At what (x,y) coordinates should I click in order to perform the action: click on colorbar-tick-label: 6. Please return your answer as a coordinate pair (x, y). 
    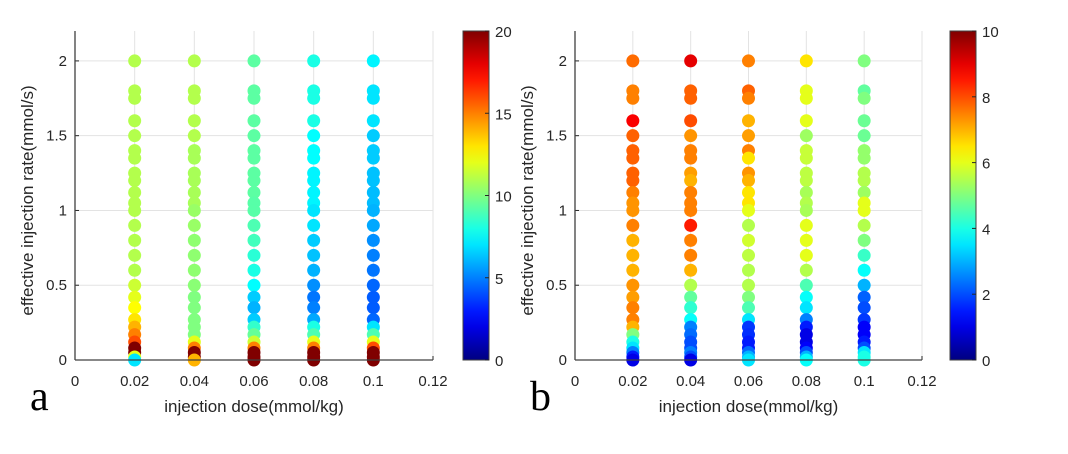
    Looking at the image, I should click on (986, 164).